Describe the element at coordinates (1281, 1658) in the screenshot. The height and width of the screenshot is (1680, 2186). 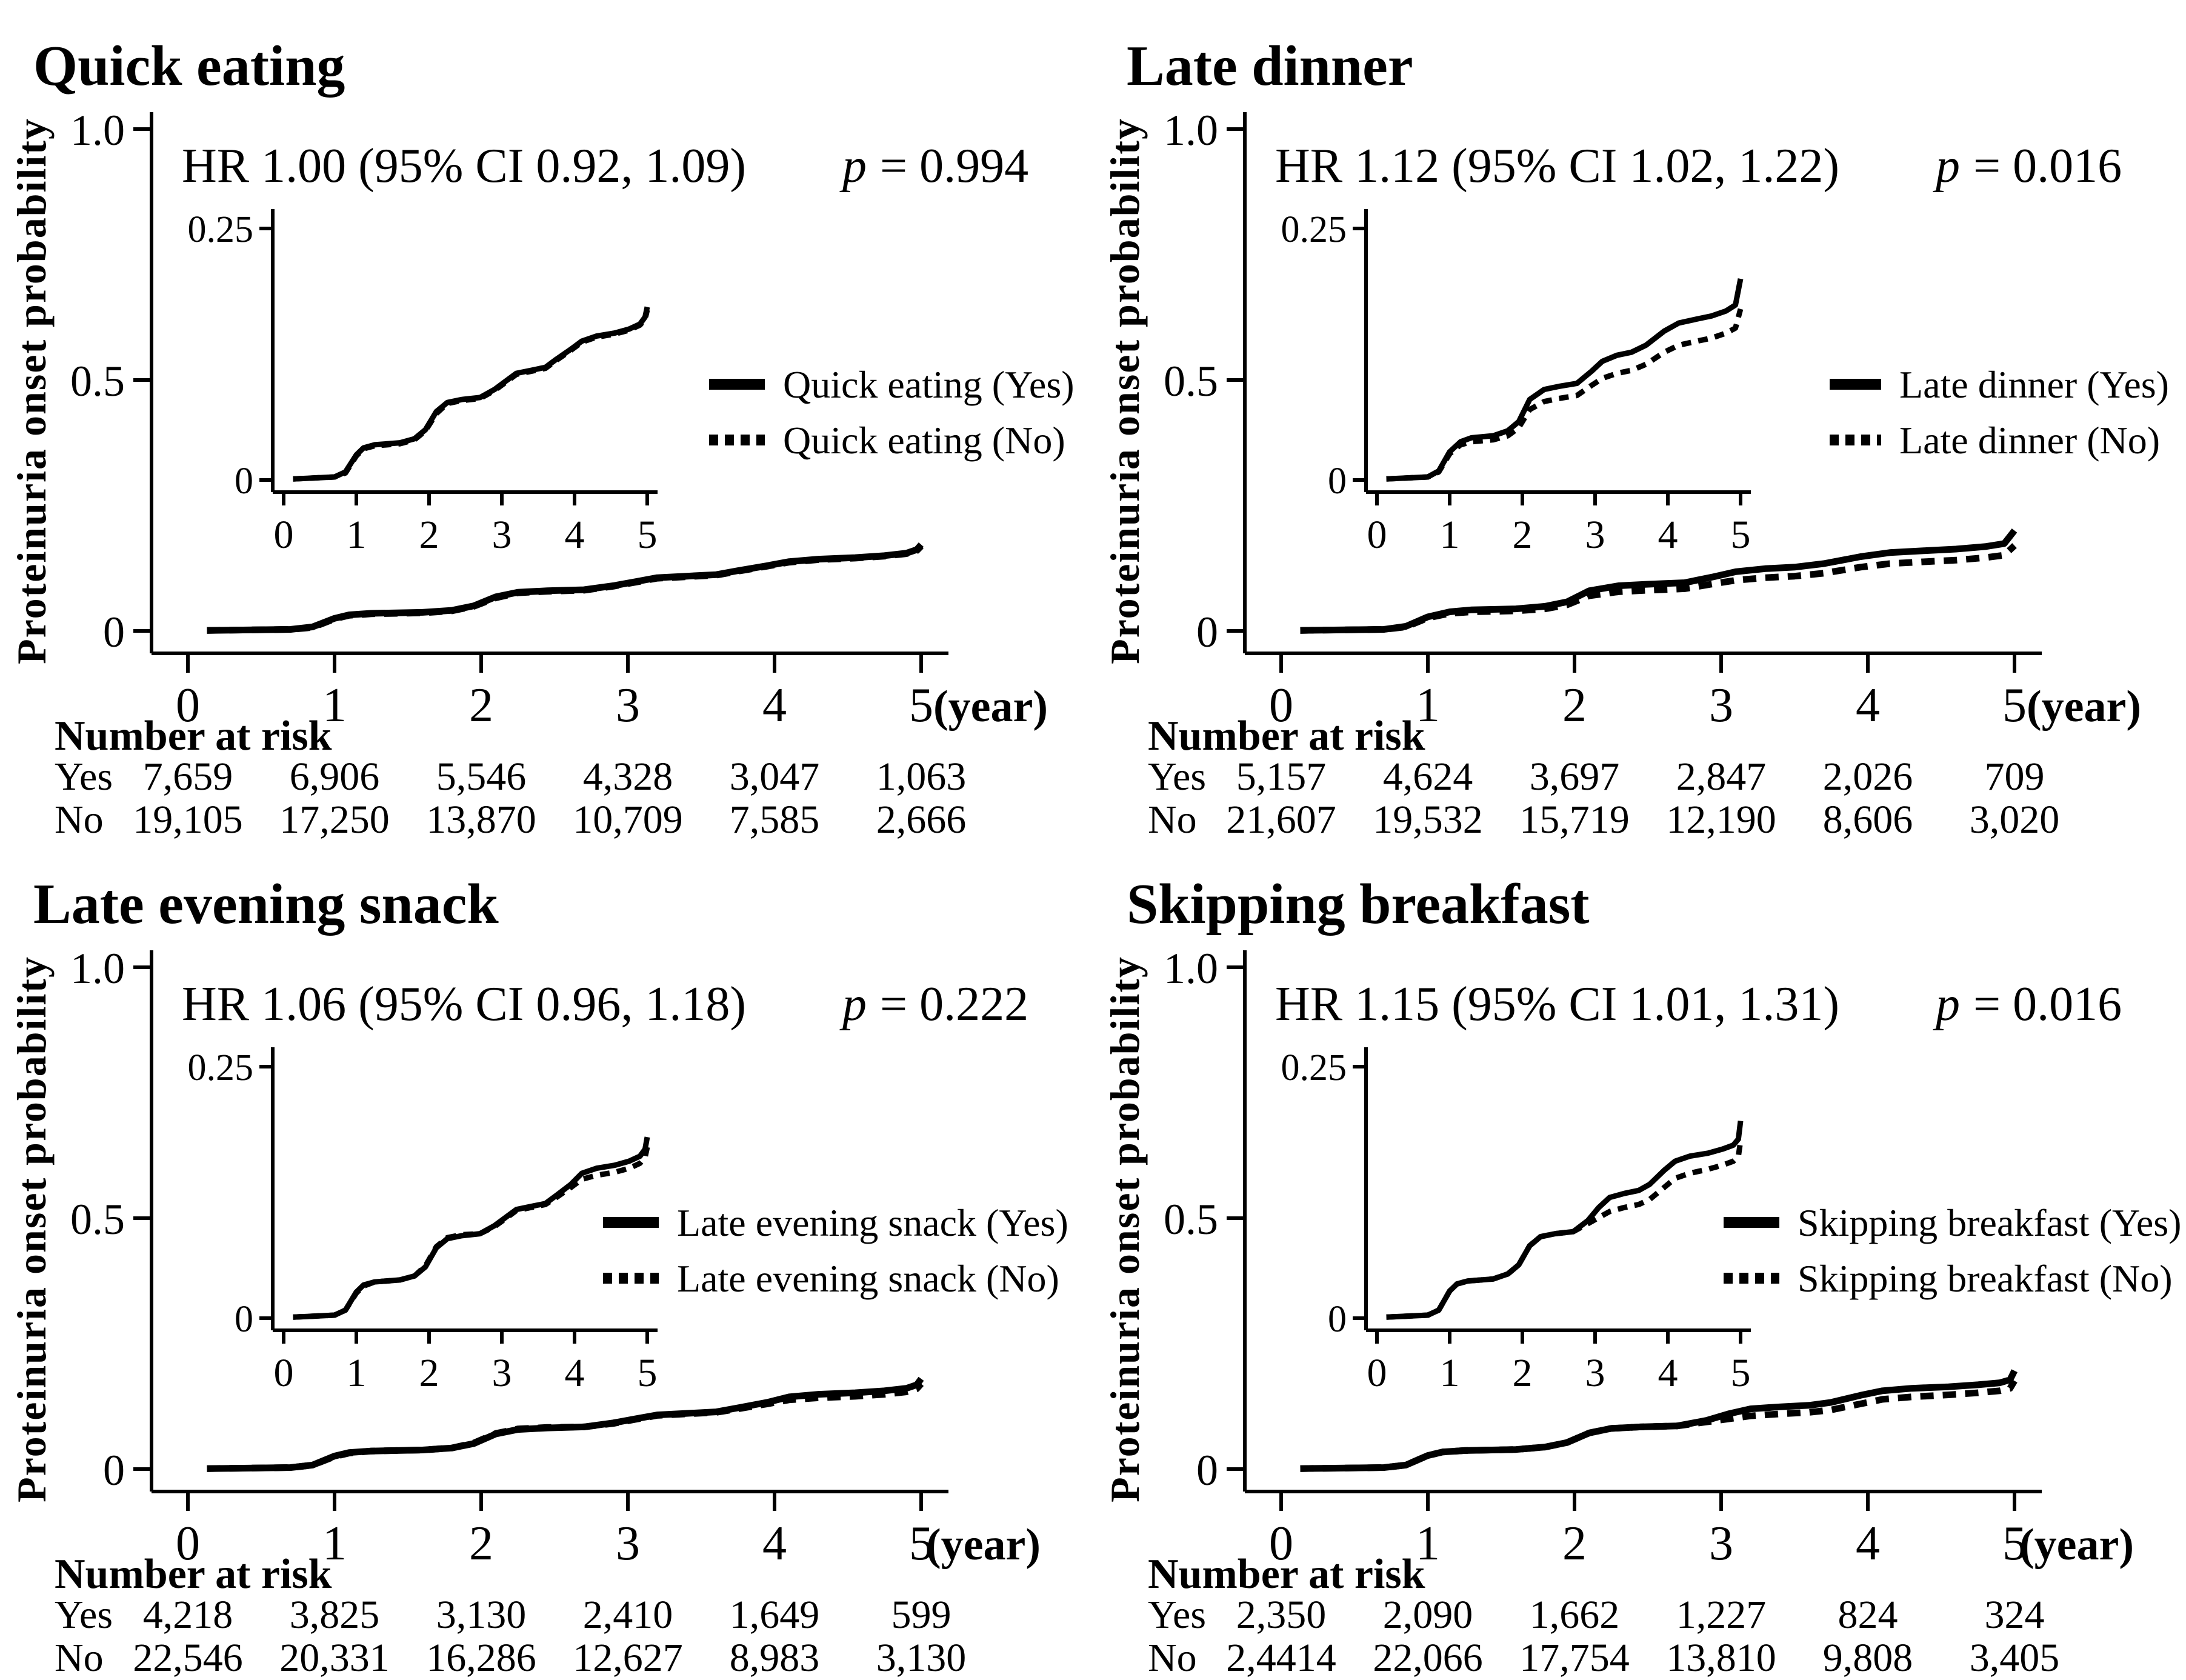
I see `risk-value-no: 2,4414` at that location.